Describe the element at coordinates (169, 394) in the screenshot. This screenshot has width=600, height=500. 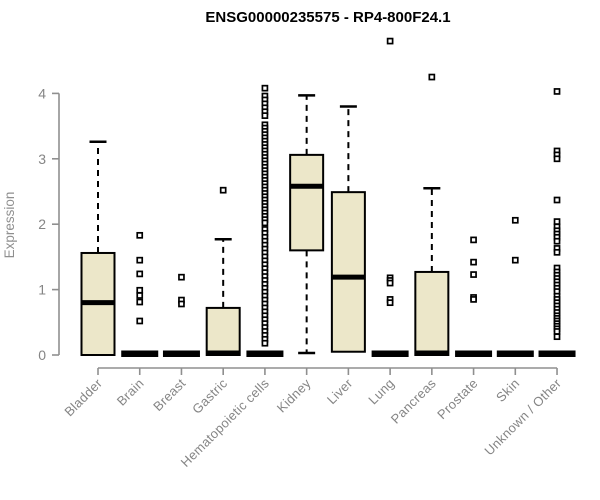
I see `x-category-label: Breast` at that location.